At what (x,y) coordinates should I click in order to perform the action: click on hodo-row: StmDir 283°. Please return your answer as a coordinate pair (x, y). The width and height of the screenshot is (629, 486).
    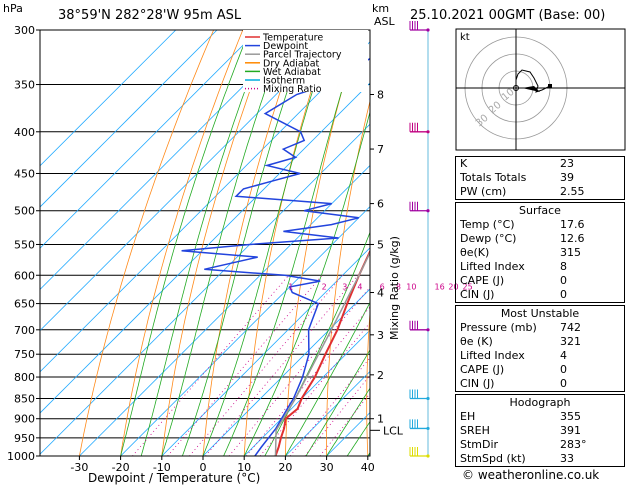
    Looking at the image, I should click on (523, 444).